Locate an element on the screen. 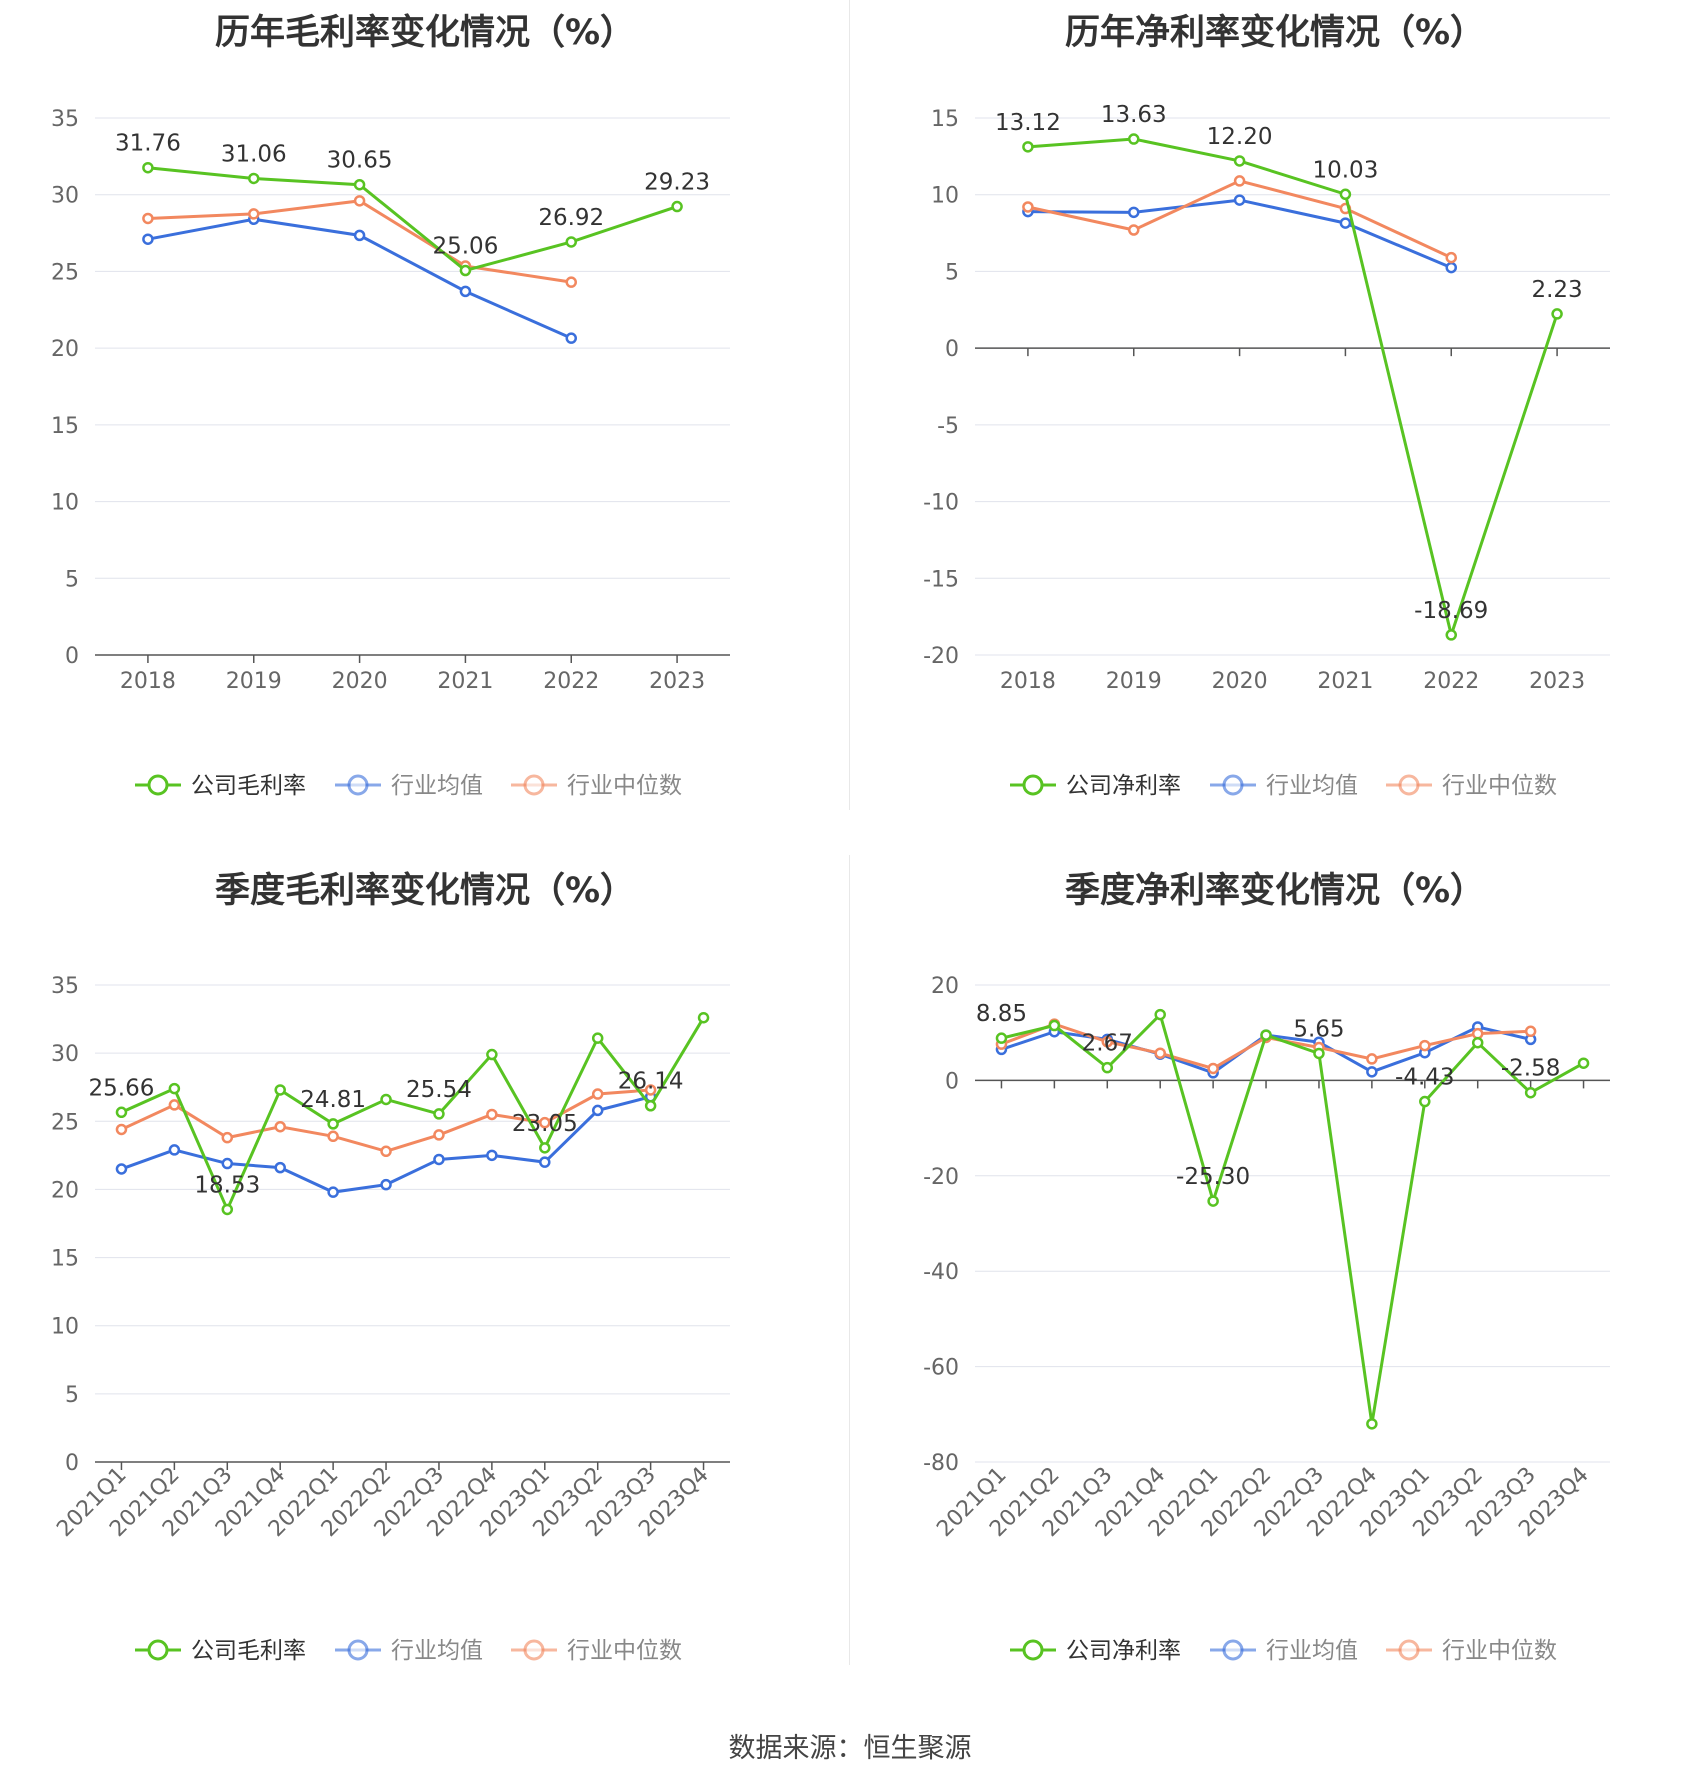 The height and width of the screenshot is (1782, 1700). data-label: 31.76 is located at coordinates (148, 144).